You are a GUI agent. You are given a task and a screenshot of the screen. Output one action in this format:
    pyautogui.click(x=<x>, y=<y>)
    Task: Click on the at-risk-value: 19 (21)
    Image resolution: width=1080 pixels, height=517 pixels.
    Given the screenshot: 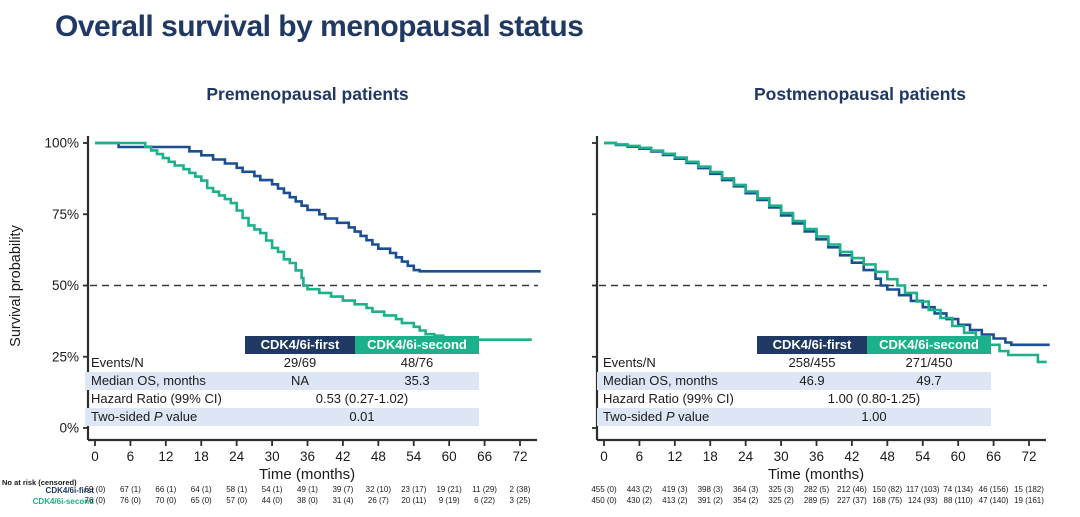 What is the action you would take?
    pyautogui.click(x=449, y=489)
    